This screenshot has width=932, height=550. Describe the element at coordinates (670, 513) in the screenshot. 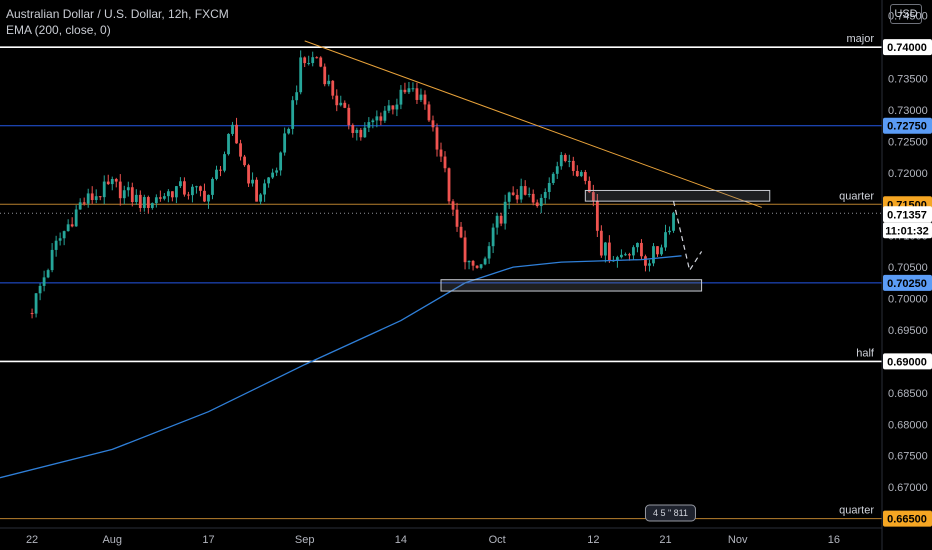

I see `event-badge-text: 4 5 " 811` at that location.